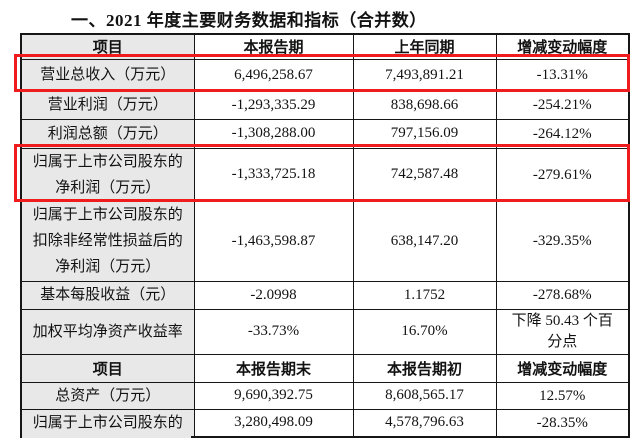  Describe the element at coordinates (562, 241) in the screenshot. I see `value-change: -329.35%` at that location.